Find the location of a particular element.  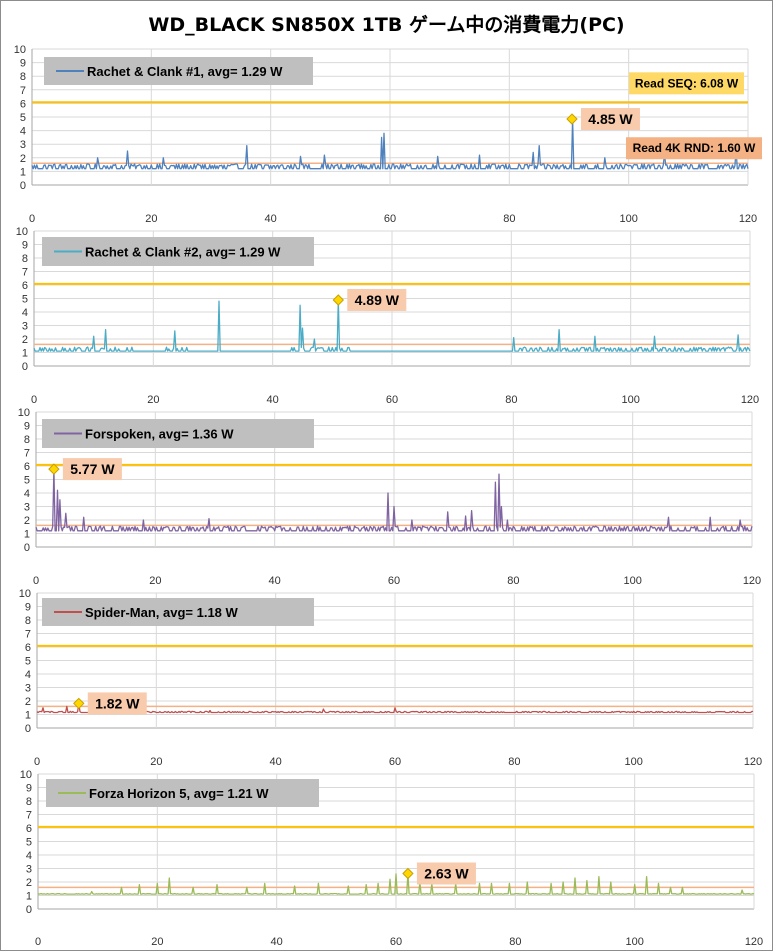

peak-callout-label: 5.77 W is located at coordinates (92, 469).